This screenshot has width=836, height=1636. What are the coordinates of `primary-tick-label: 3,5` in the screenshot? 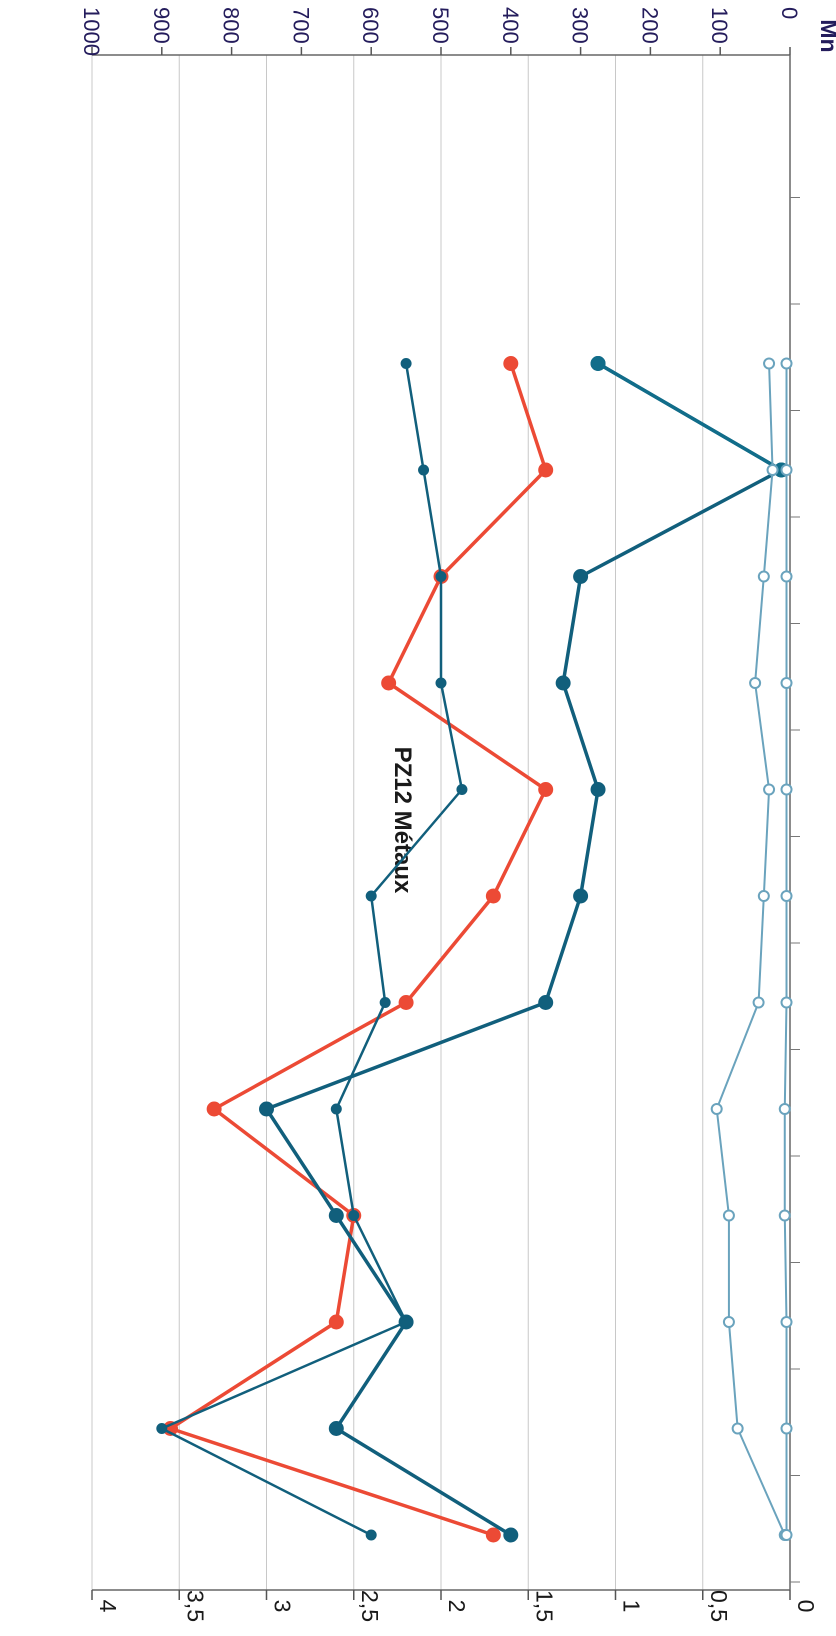 It's located at (195, 1606).